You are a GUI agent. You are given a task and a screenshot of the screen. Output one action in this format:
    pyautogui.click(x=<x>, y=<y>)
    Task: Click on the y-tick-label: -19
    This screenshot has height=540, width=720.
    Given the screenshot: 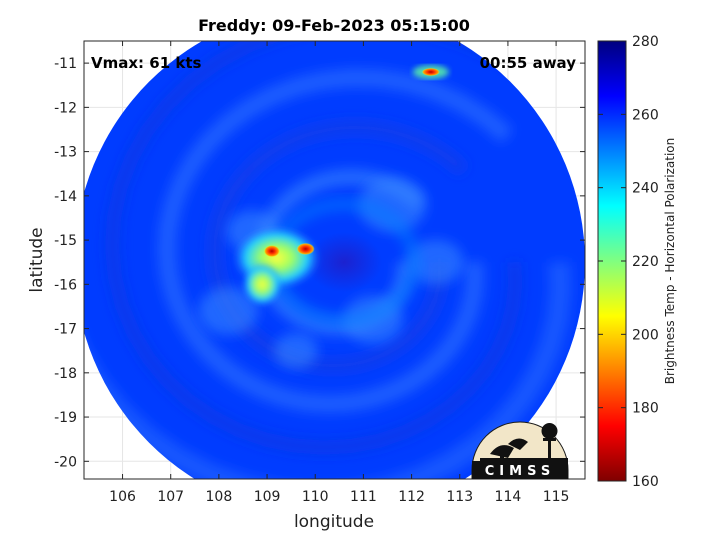 What is the action you would take?
    pyautogui.click(x=65, y=418)
    